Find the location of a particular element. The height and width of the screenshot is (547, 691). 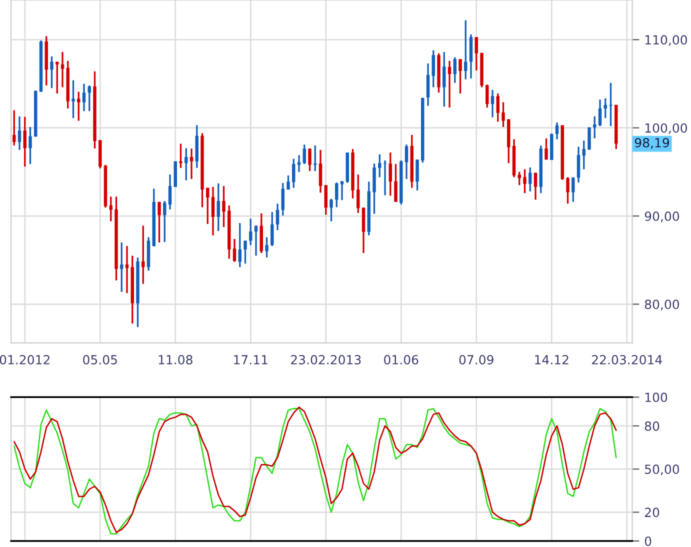

y-tick-label: 20 is located at coordinates (652, 513).